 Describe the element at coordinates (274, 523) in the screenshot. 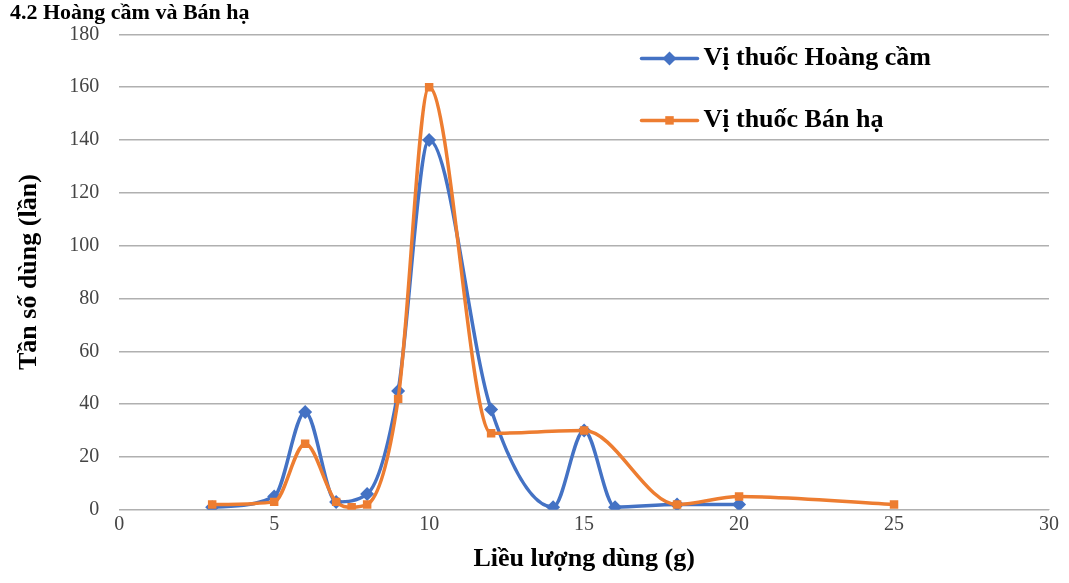

I see `x-tick-label: 5` at that location.